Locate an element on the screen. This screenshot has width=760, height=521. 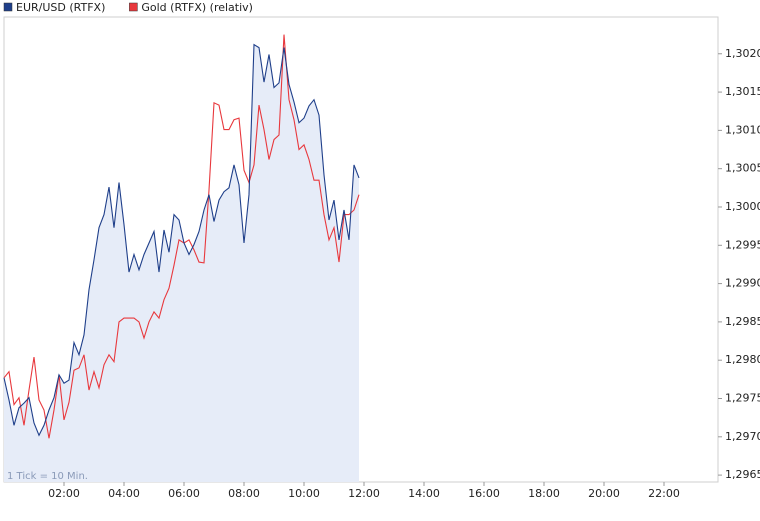
y-tick-label: 1,2990 is located at coordinates (742, 283).